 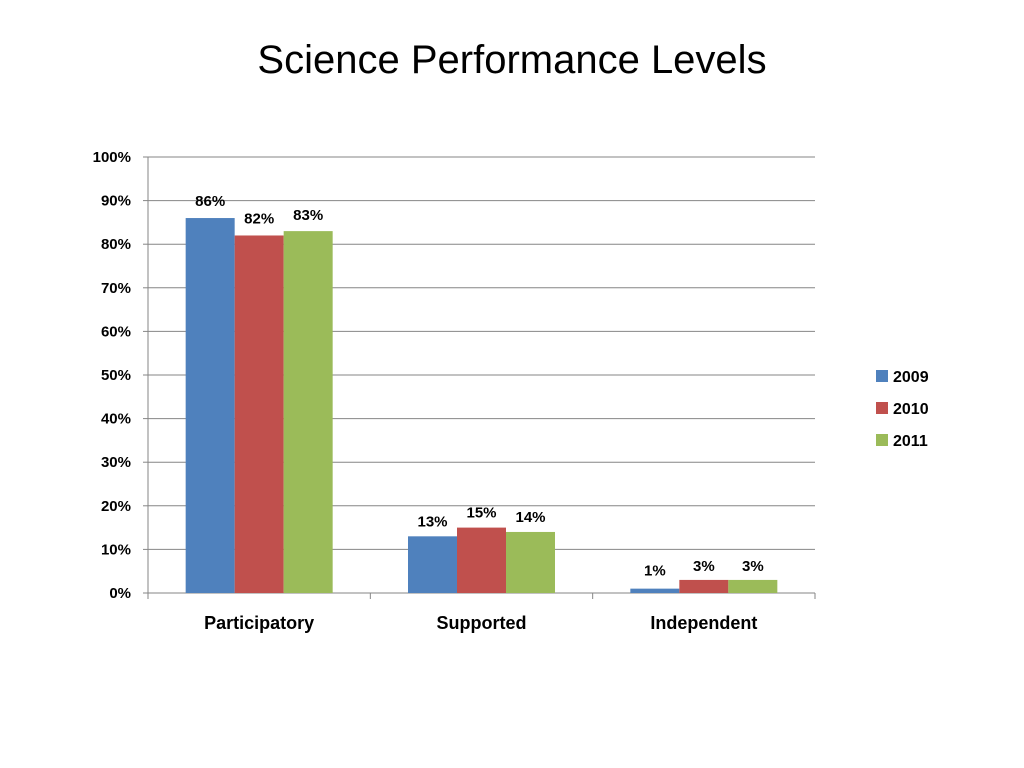 What do you see at coordinates (432, 564) in the screenshot?
I see `bar-2009-supported` at bounding box center [432, 564].